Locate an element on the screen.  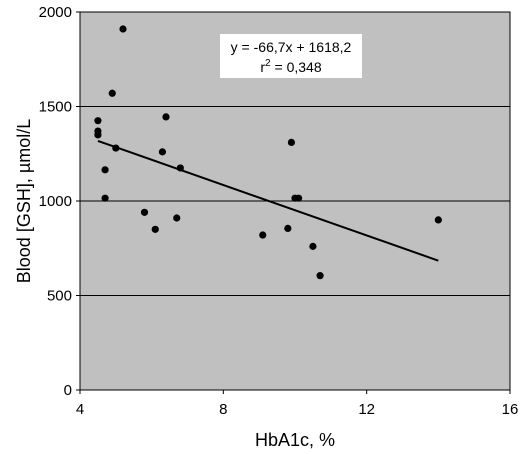
y-tick-label: 1500 is located at coordinates (55, 107).